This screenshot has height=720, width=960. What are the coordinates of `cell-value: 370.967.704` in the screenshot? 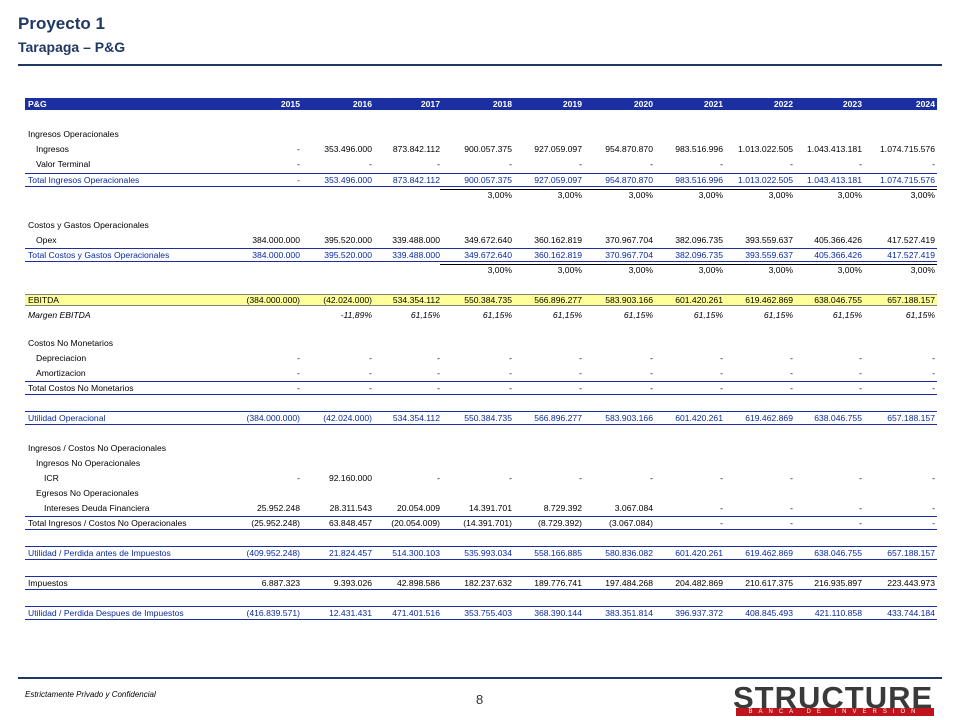 It's located at (629, 240).